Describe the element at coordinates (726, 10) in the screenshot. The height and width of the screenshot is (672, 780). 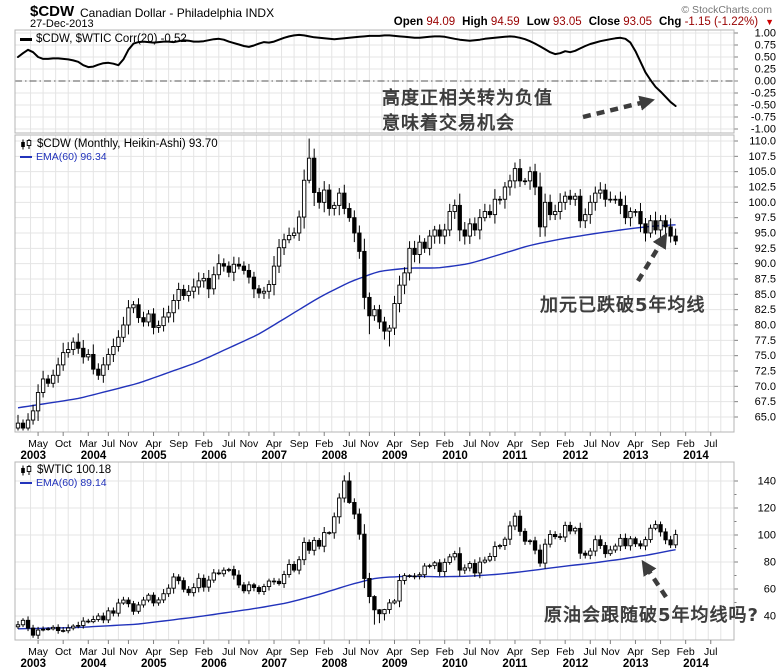
I see `stockcharts-credit: © StockCharts.com` at that location.